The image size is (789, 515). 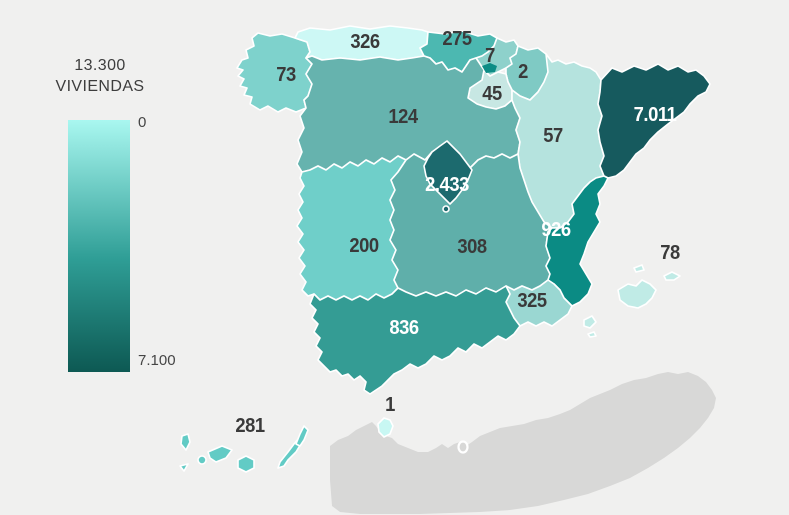 I want to click on region-madrid, so click(x=448, y=172).